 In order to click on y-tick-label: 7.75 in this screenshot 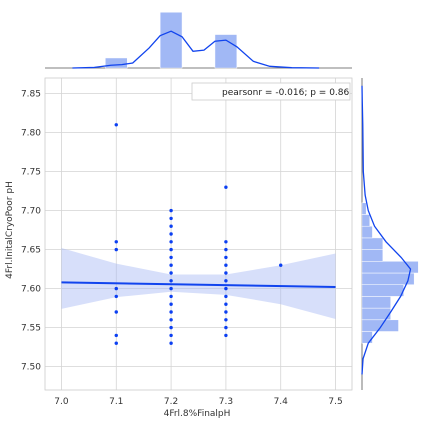, I will do `click(31, 173)`.